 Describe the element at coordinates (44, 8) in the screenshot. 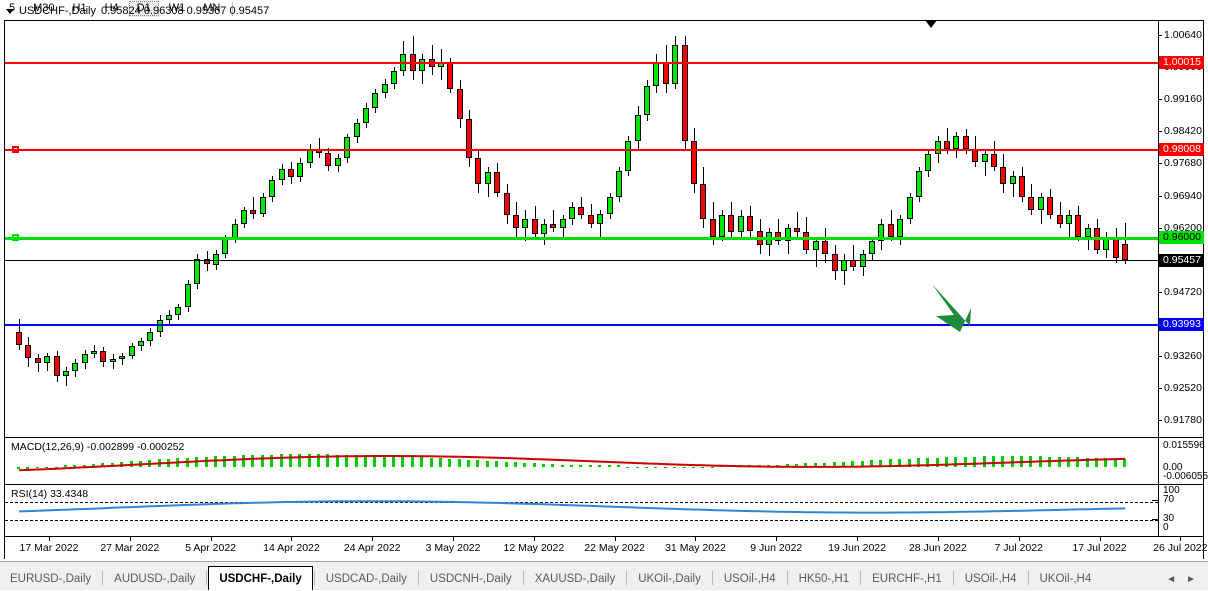

I see `timeframe-button-m30: M30` at that location.